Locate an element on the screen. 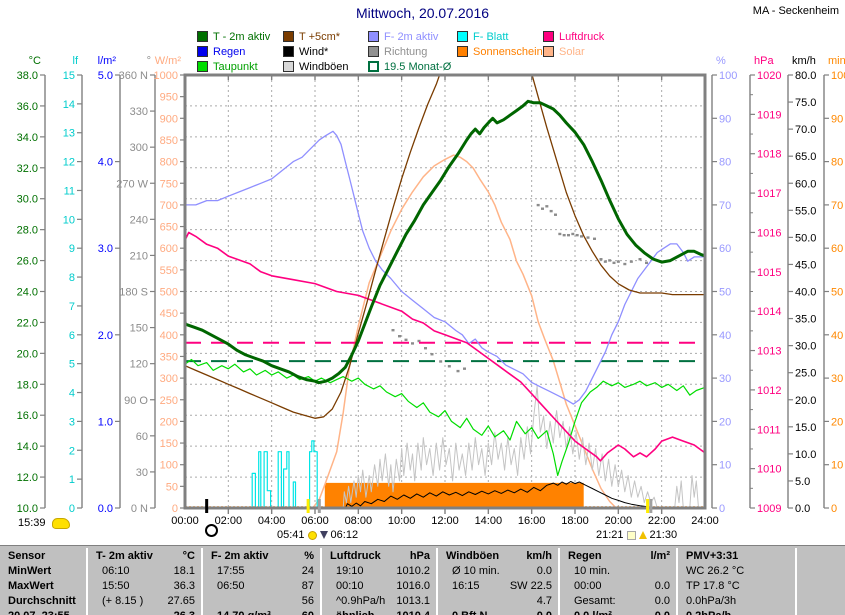 Image resolution: width=845 pixels, height=615 pixels. svg-text: 60 is located at coordinates (837, 249).